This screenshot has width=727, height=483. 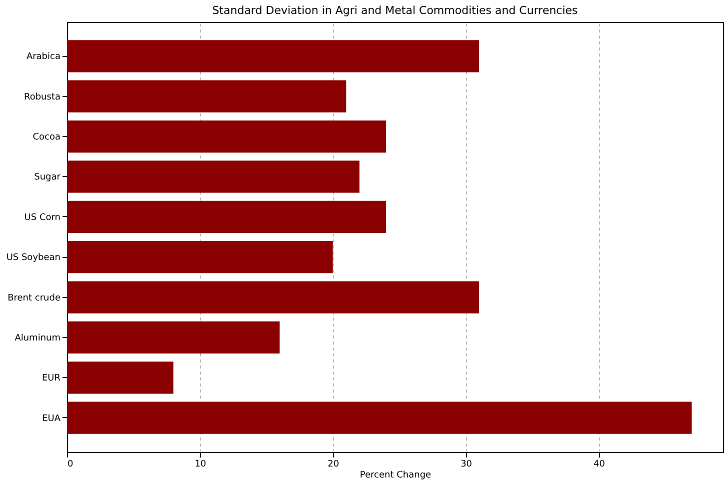 I want to click on y-tick-label: US Soybean, so click(x=33, y=258).